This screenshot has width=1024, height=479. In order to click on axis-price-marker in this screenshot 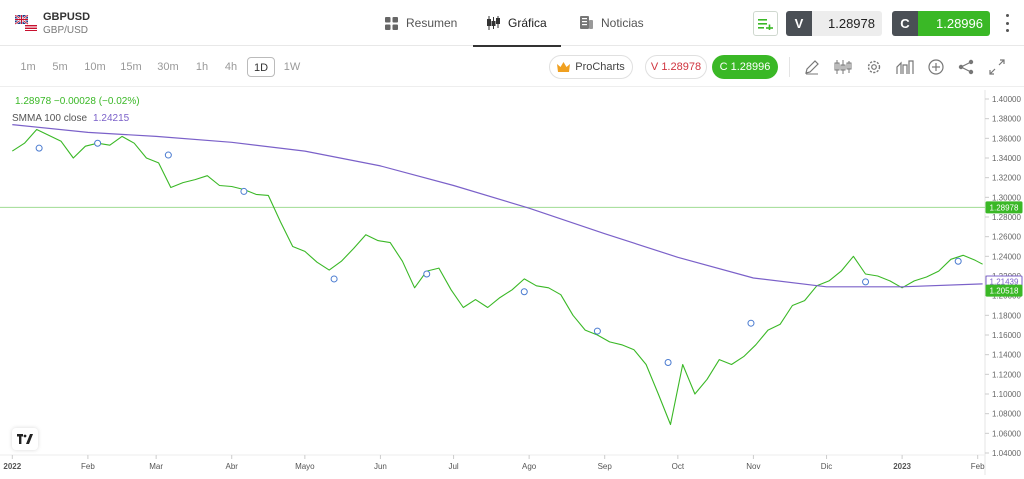, I will do `click(1004, 207)`.